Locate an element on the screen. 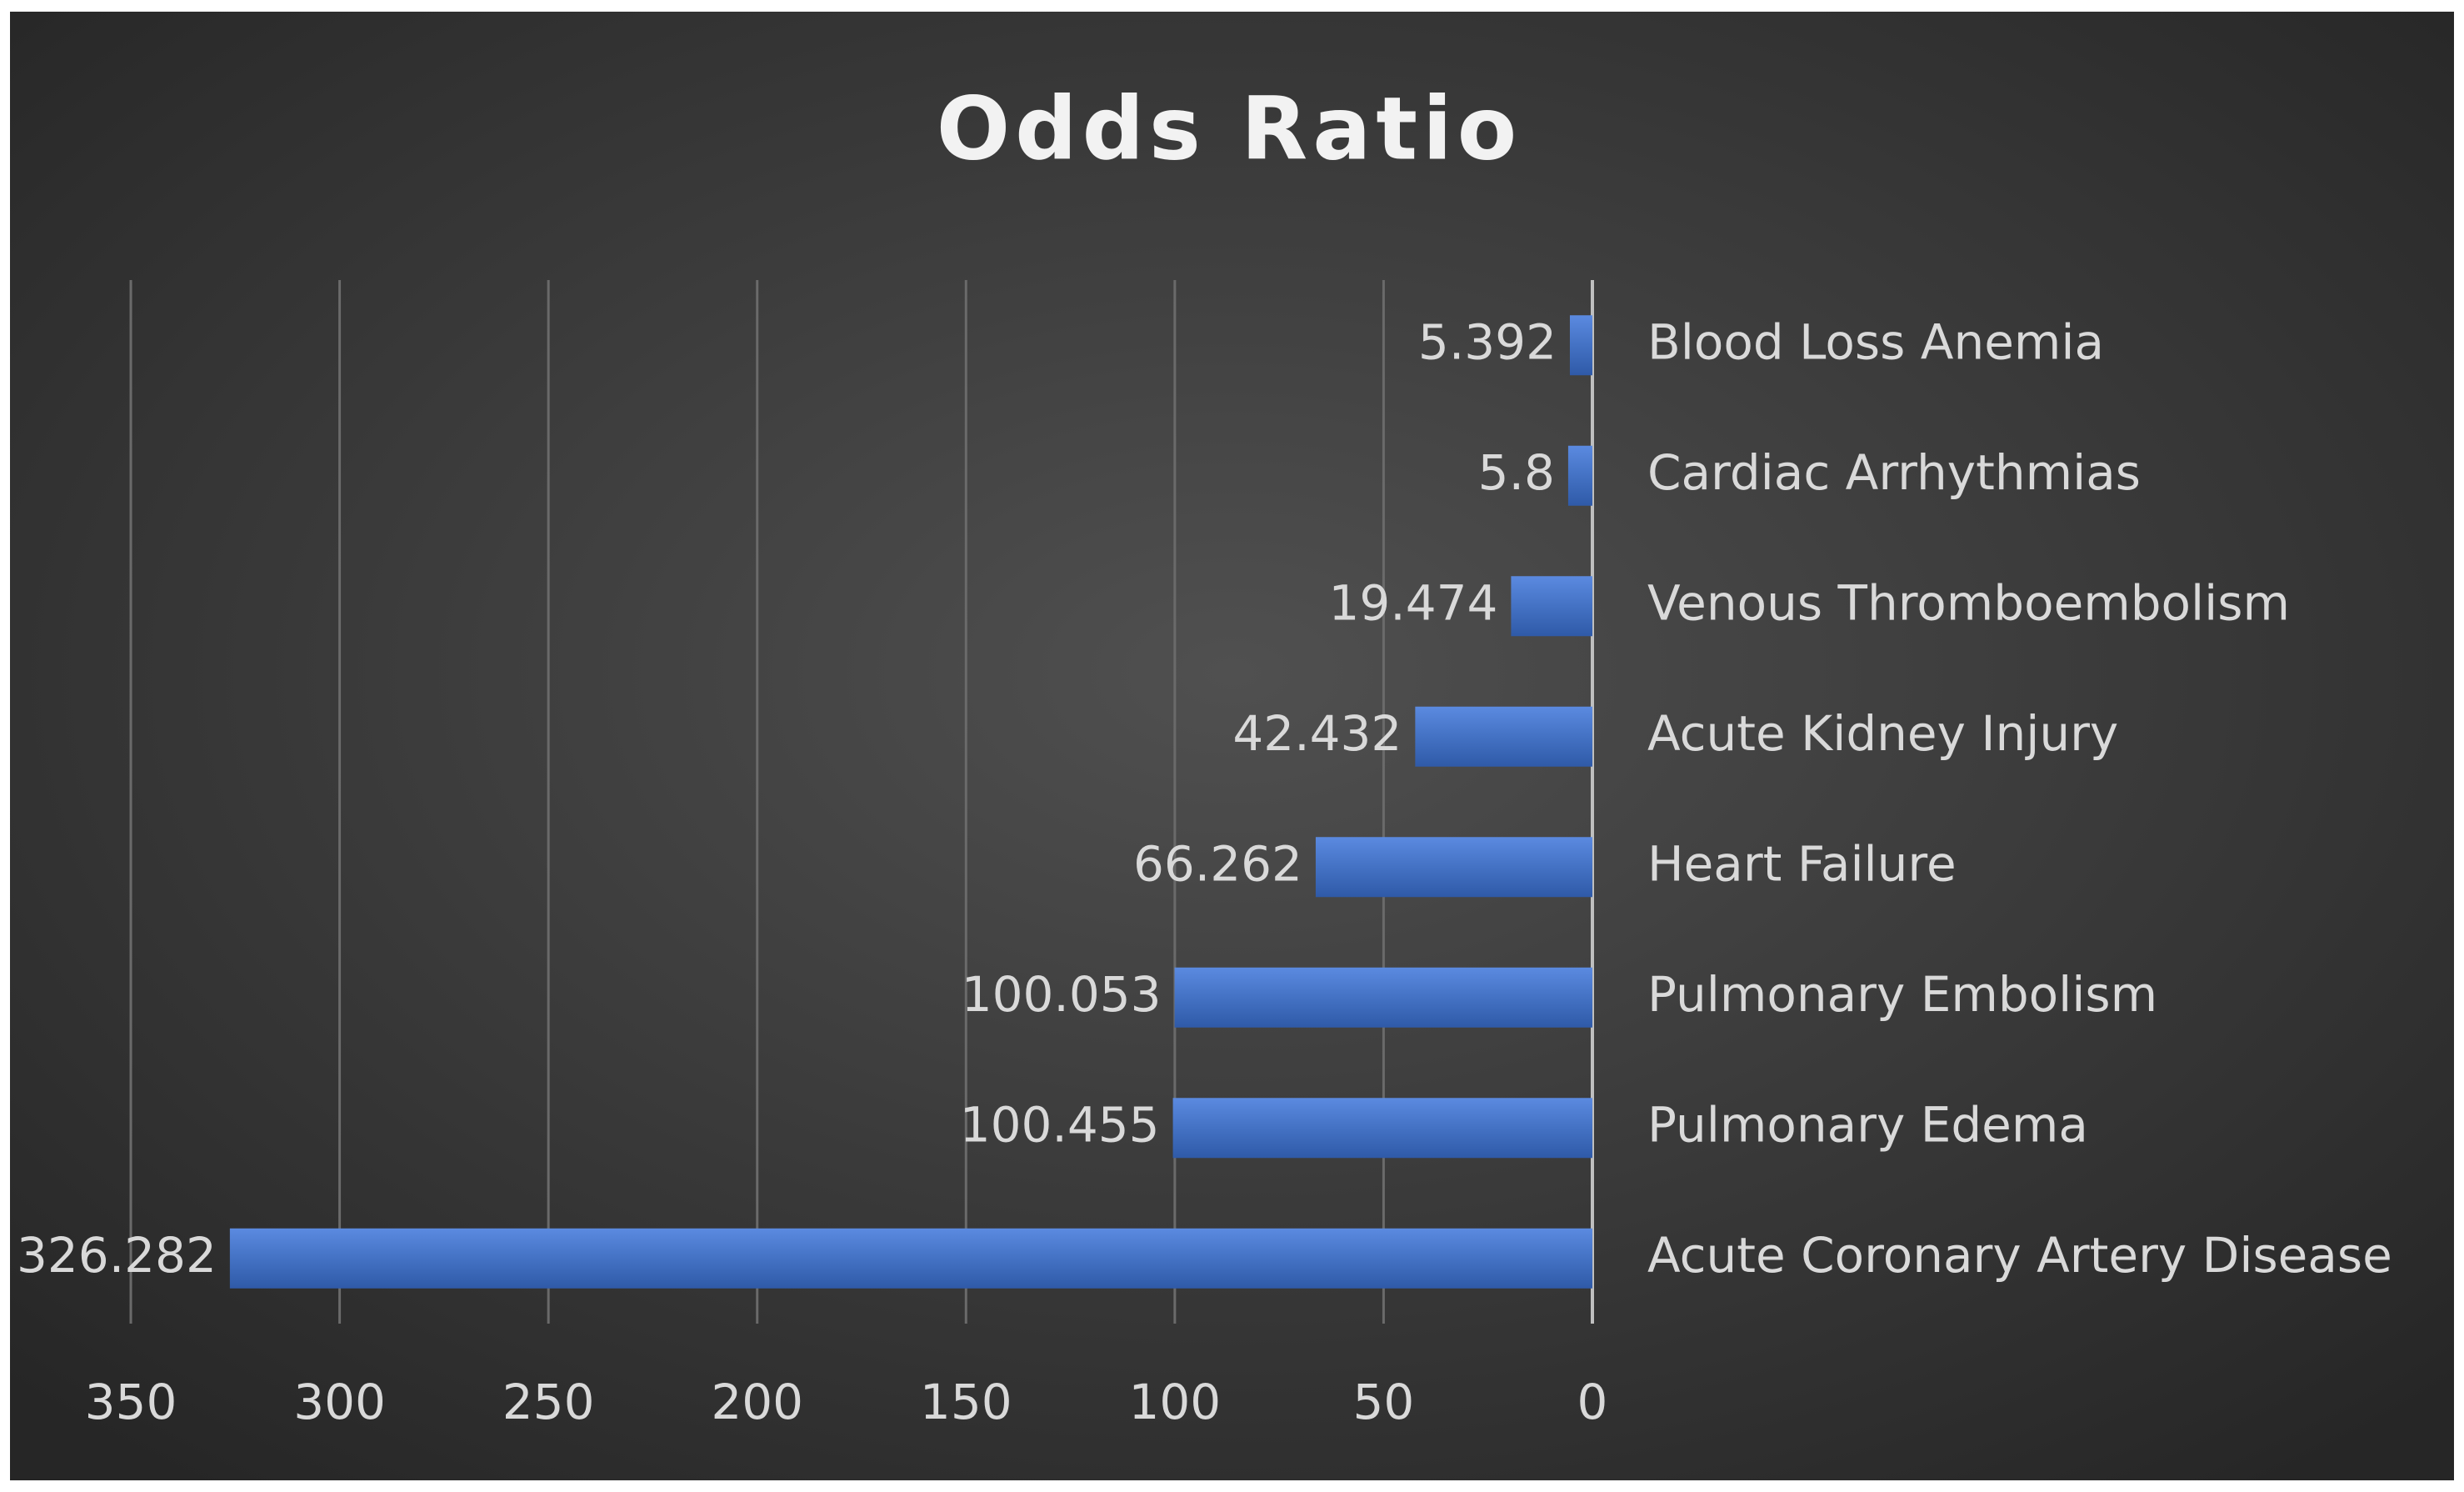 The height and width of the screenshot is (1492, 2464). x-tick-label: 150 is located at coordinates (966, 1402).